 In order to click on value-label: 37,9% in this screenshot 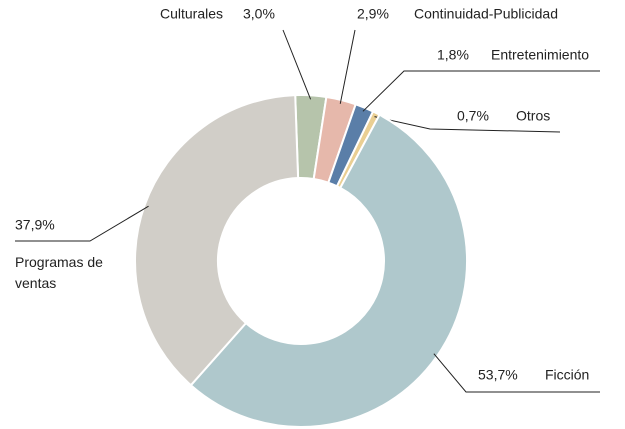, I will do `click(35, 225)`.